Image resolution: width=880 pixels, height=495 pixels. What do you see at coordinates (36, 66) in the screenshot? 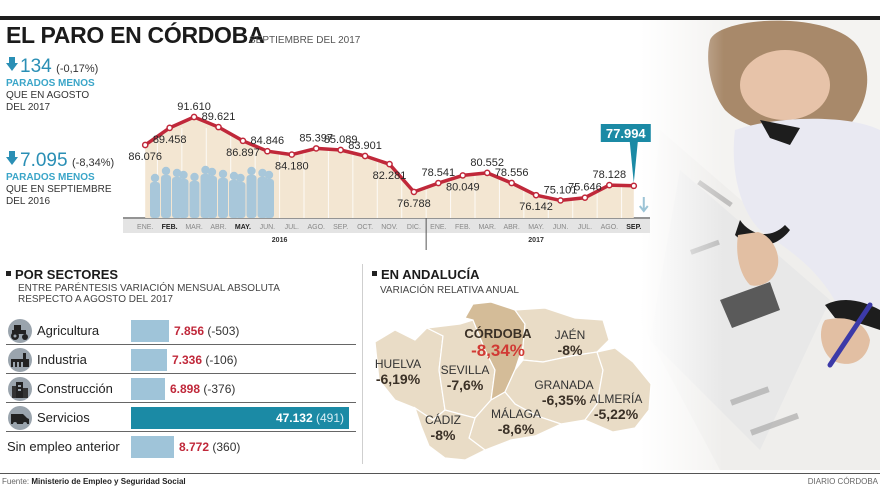
I see `stat-value: 134` at bounding box center [36, 66].